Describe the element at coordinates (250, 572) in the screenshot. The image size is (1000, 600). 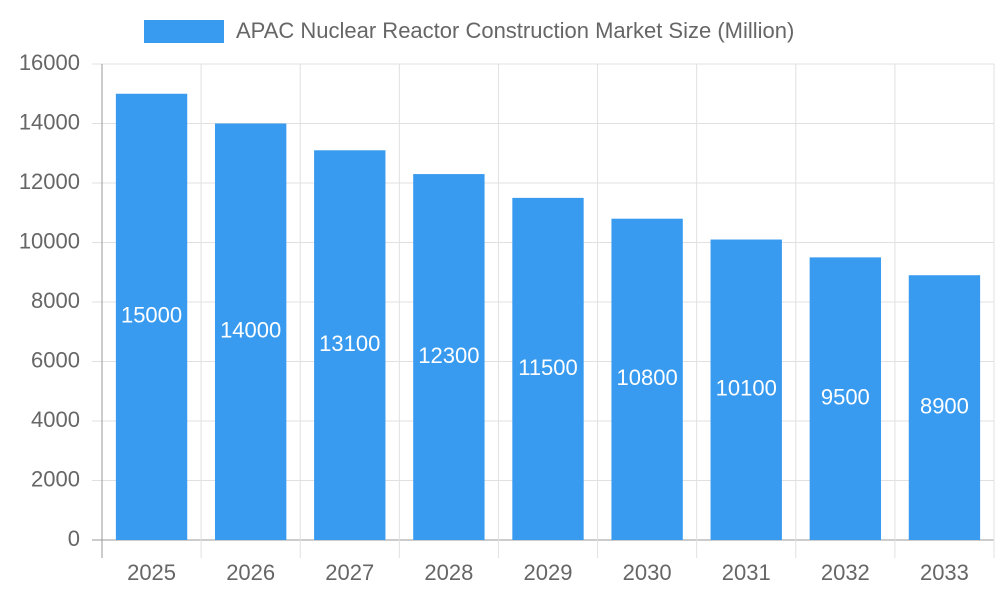
I see `x-tick-label: 2026` at that location.